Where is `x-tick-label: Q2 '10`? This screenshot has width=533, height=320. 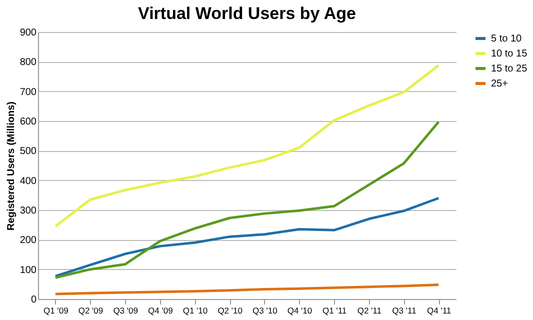 x-tick-label: Q2 '10 is located at coordinates (230, 311).